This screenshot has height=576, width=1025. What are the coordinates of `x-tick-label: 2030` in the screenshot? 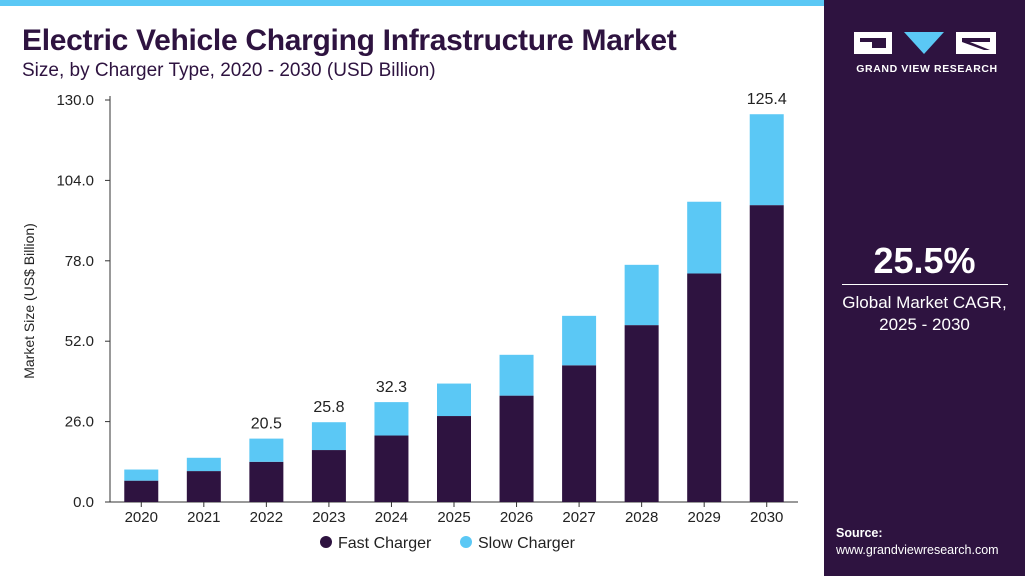 It's located at (766, 517).